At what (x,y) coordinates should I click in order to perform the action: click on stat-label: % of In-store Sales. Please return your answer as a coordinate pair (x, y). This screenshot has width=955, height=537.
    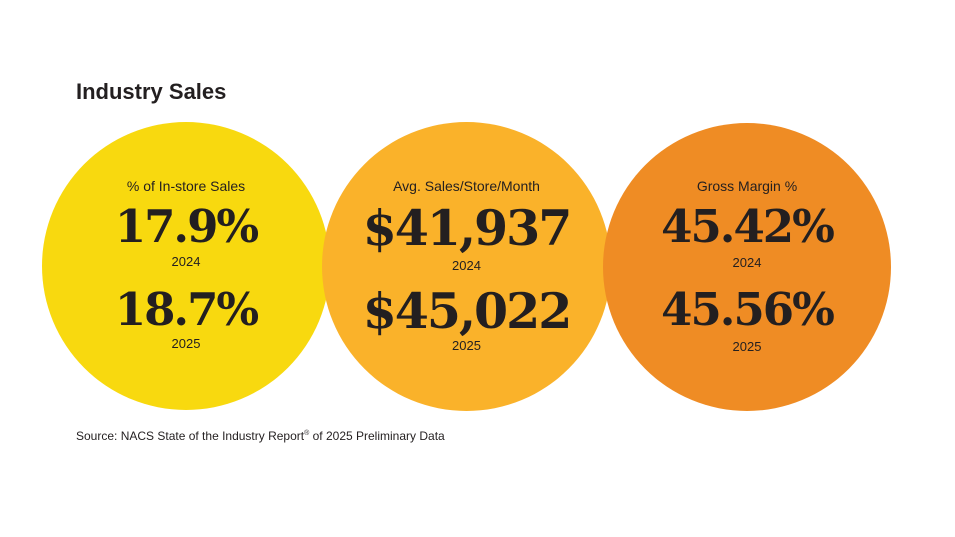
    Looking at the image, I should click on (186, 186).